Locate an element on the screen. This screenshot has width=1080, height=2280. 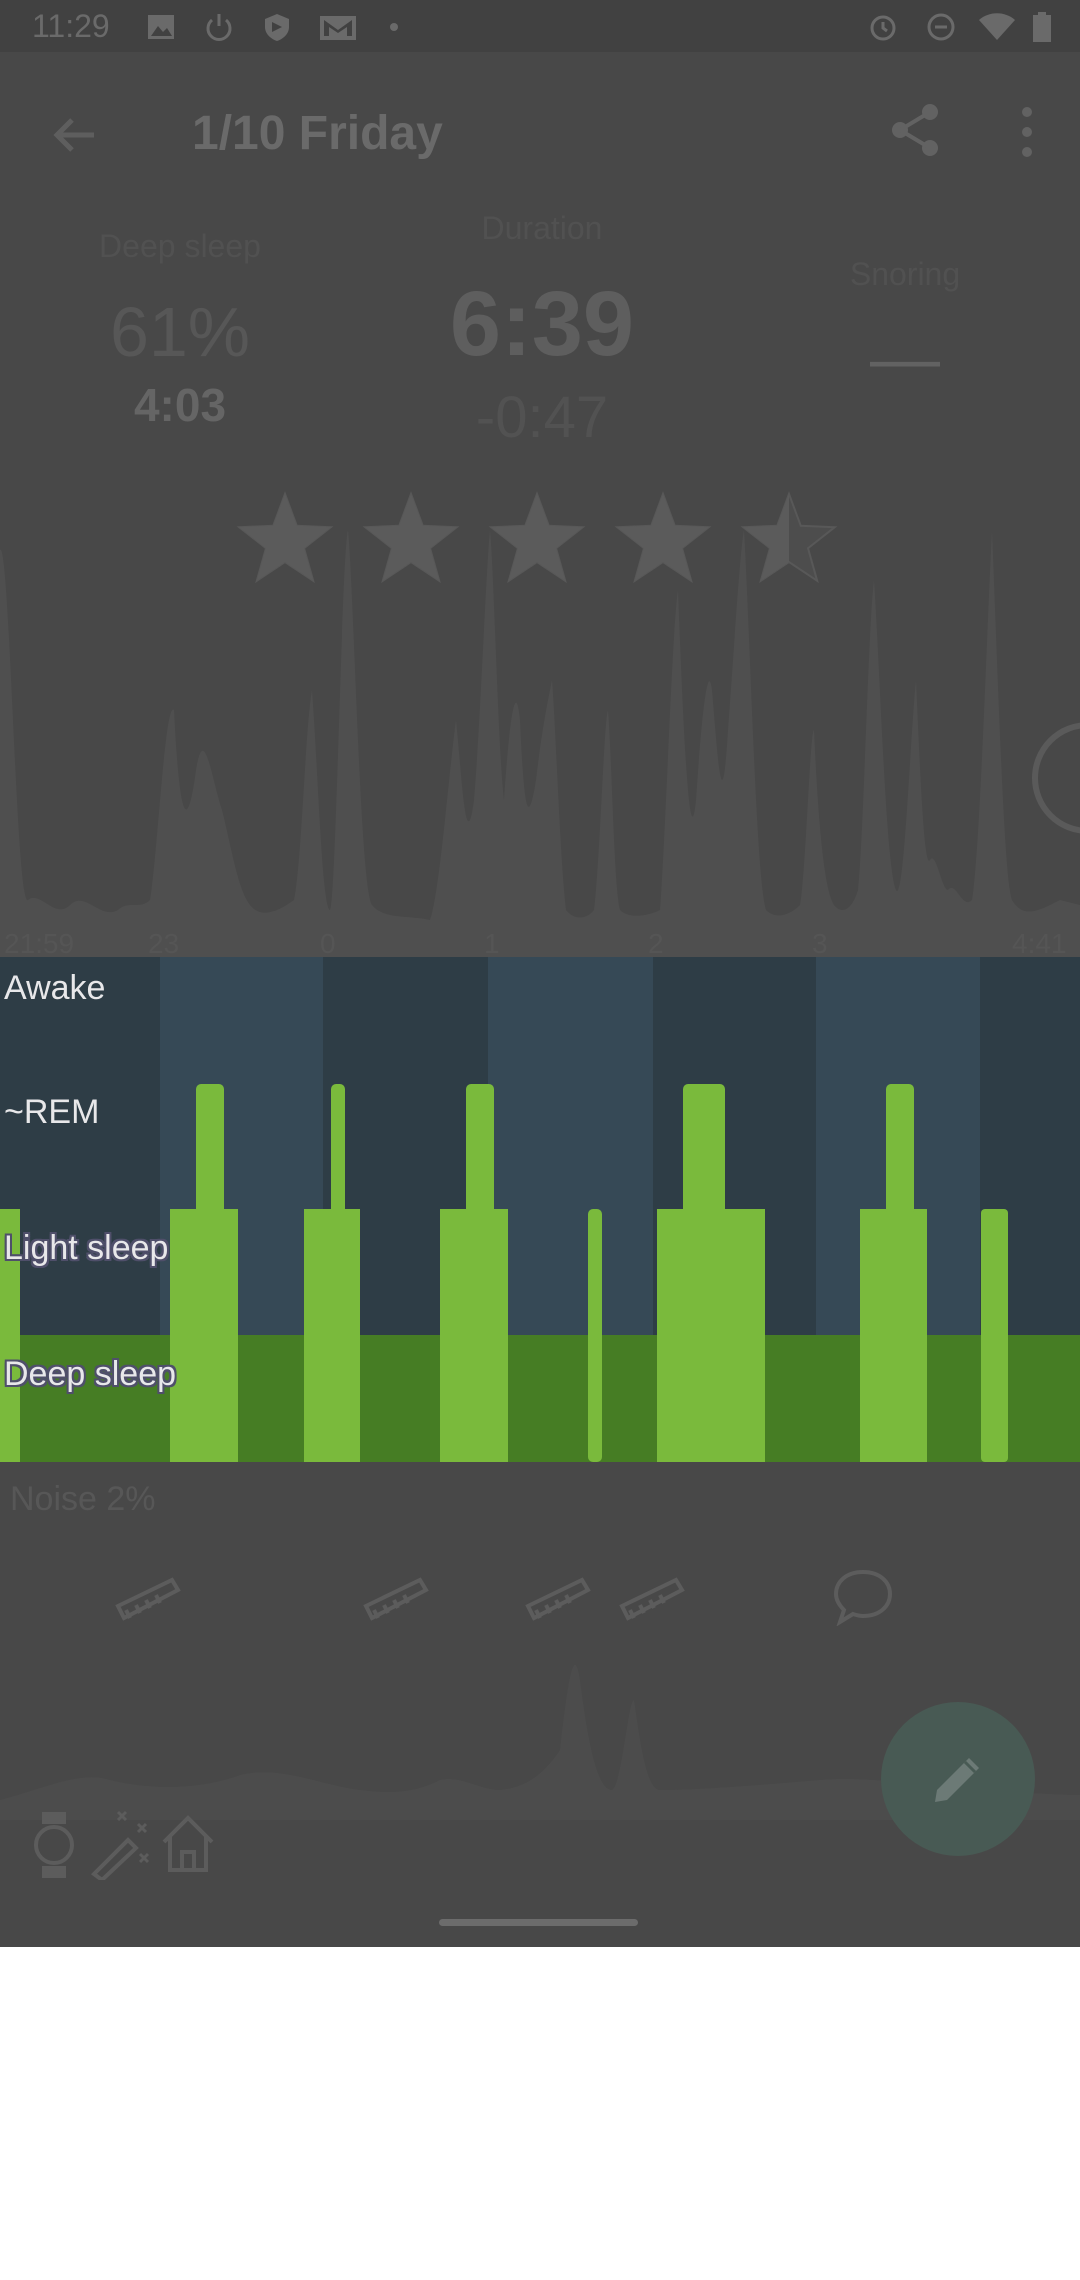
stage-label-light: Light sleep is located at coordinates (86, 1248).